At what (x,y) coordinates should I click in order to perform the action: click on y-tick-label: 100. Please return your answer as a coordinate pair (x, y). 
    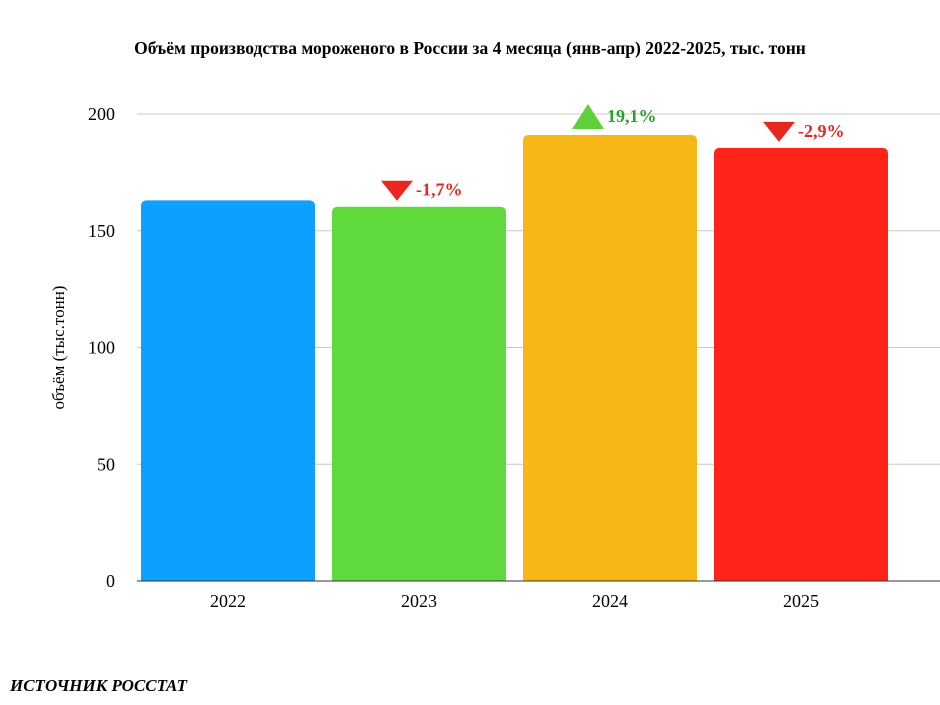
    Looking at the image, I should click on (101, 348).